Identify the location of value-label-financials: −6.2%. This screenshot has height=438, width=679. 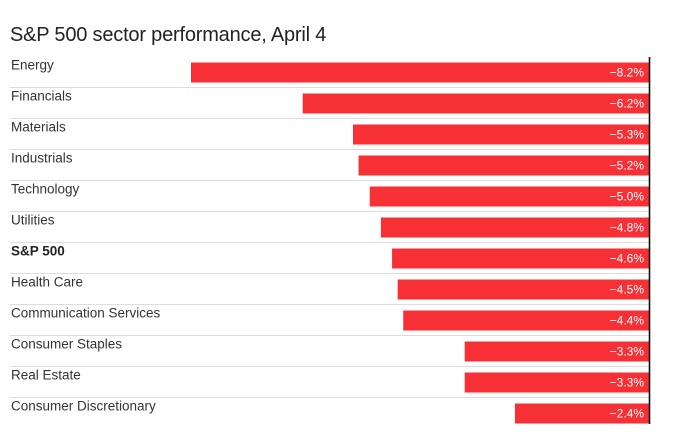
(627, 104).